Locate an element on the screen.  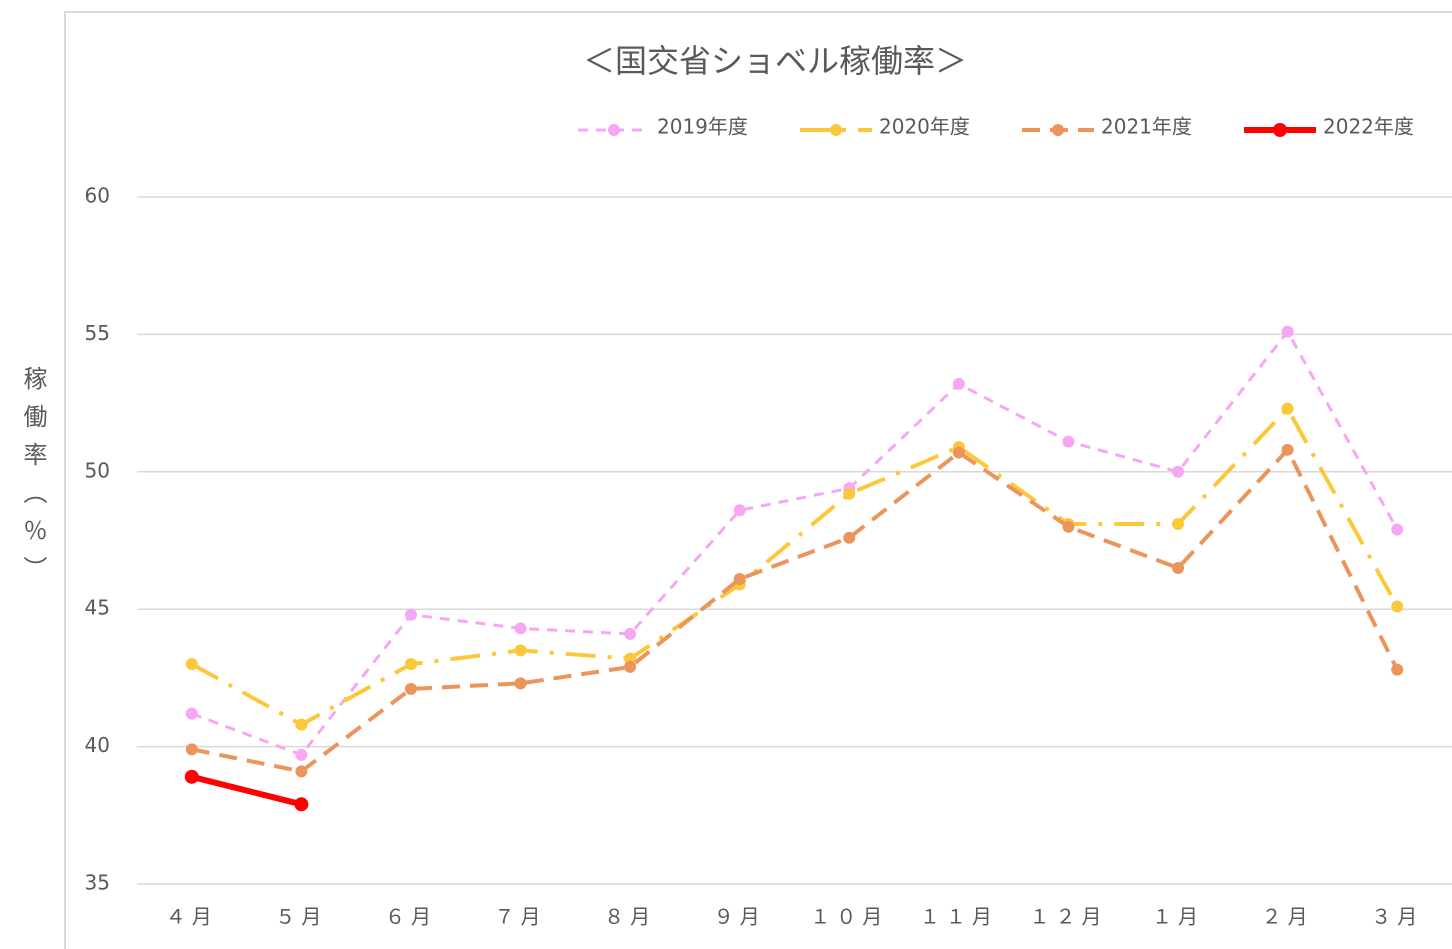
y-tick-label: 60 is located at coordinates (97, 196).